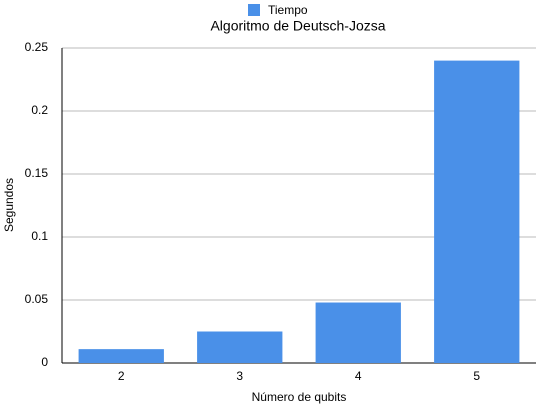 The width and height of the screenshot is (541, 408). Describe the element at coordinates (239, 376) in the screenshot. I see `x-tick-label: 3` at that location.